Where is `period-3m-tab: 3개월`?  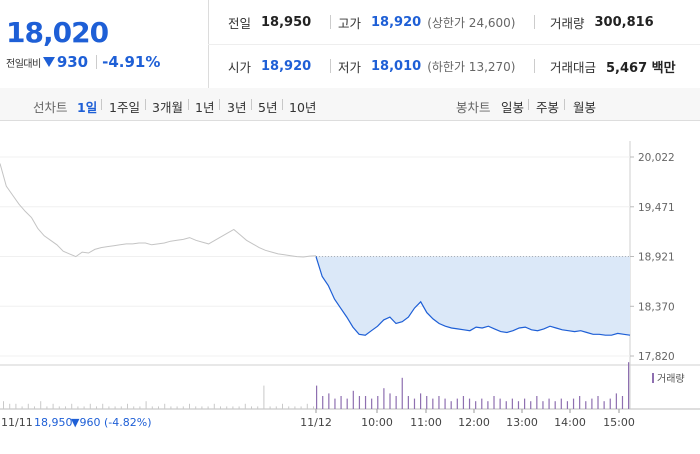
period-3m-tab: 3개월 is located at coordinates (167, 107).